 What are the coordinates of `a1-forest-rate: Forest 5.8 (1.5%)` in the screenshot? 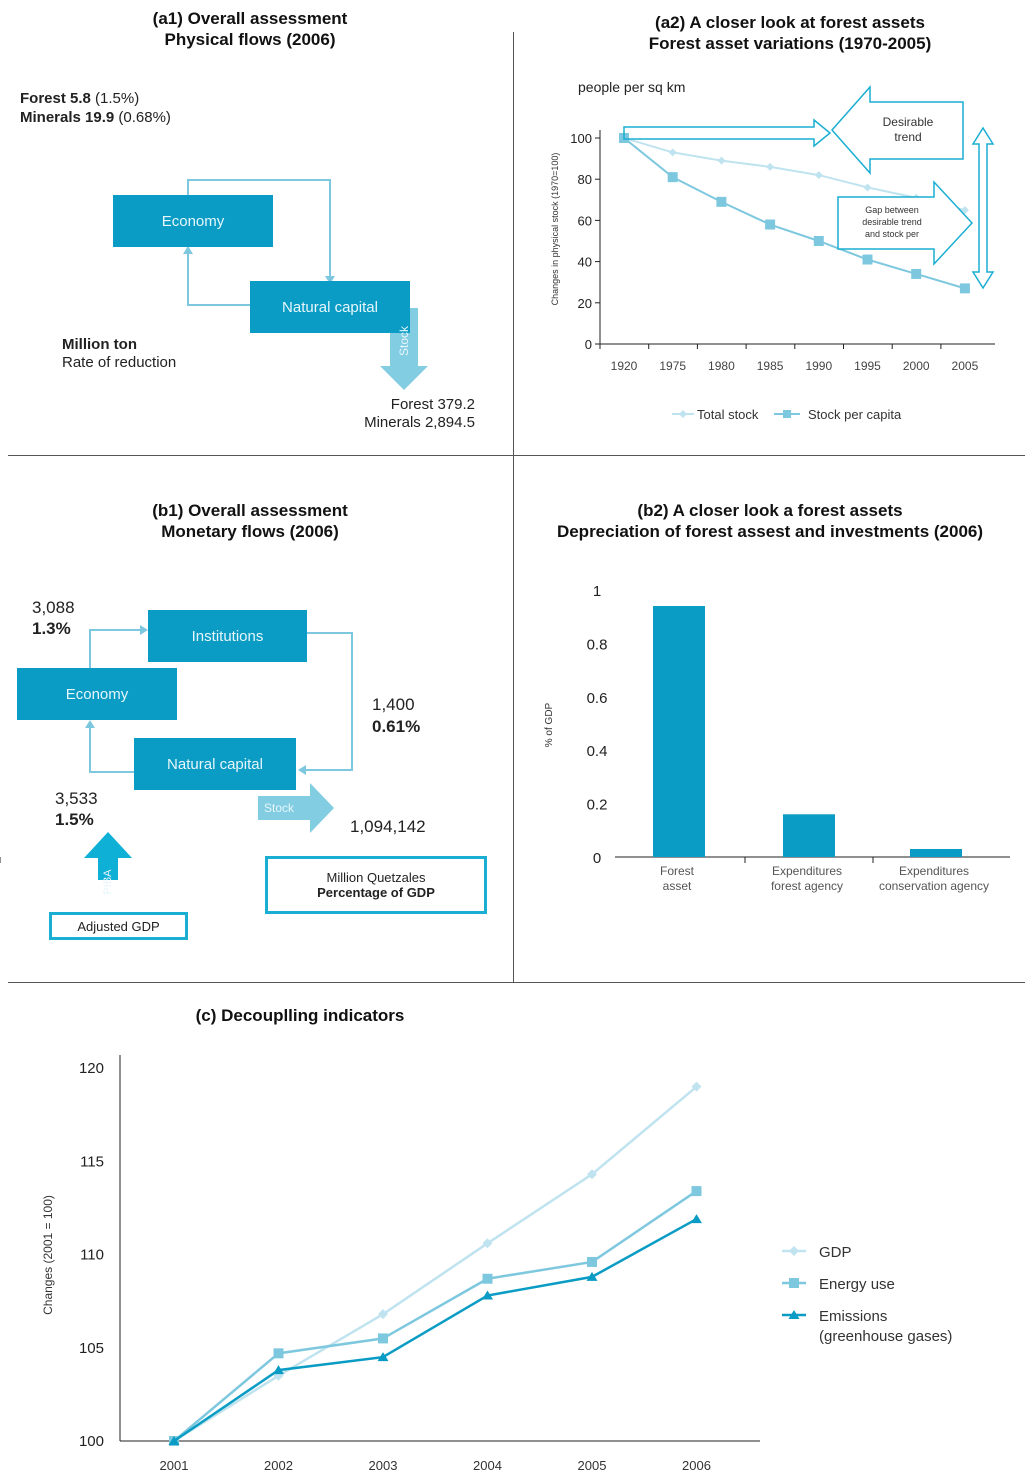 It's located at (79, 98).